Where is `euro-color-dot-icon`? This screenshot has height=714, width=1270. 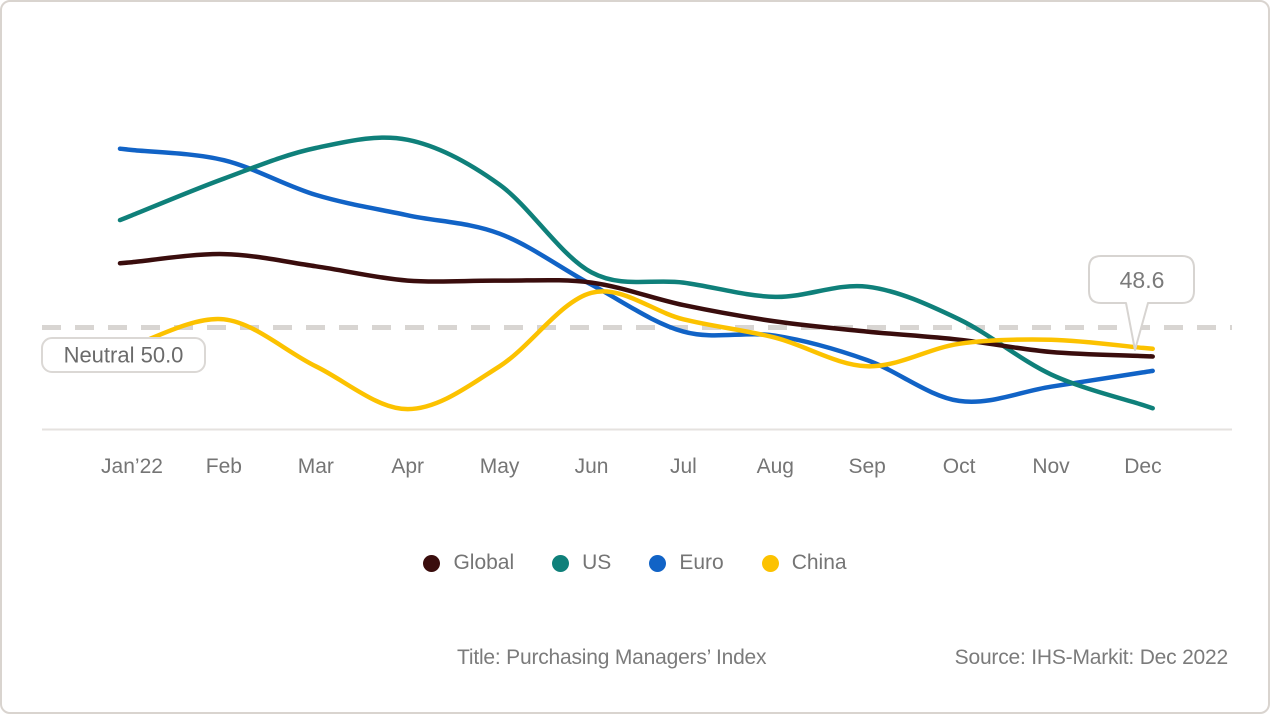 euro-color-dot-icon is located at coordinates (658, 563).